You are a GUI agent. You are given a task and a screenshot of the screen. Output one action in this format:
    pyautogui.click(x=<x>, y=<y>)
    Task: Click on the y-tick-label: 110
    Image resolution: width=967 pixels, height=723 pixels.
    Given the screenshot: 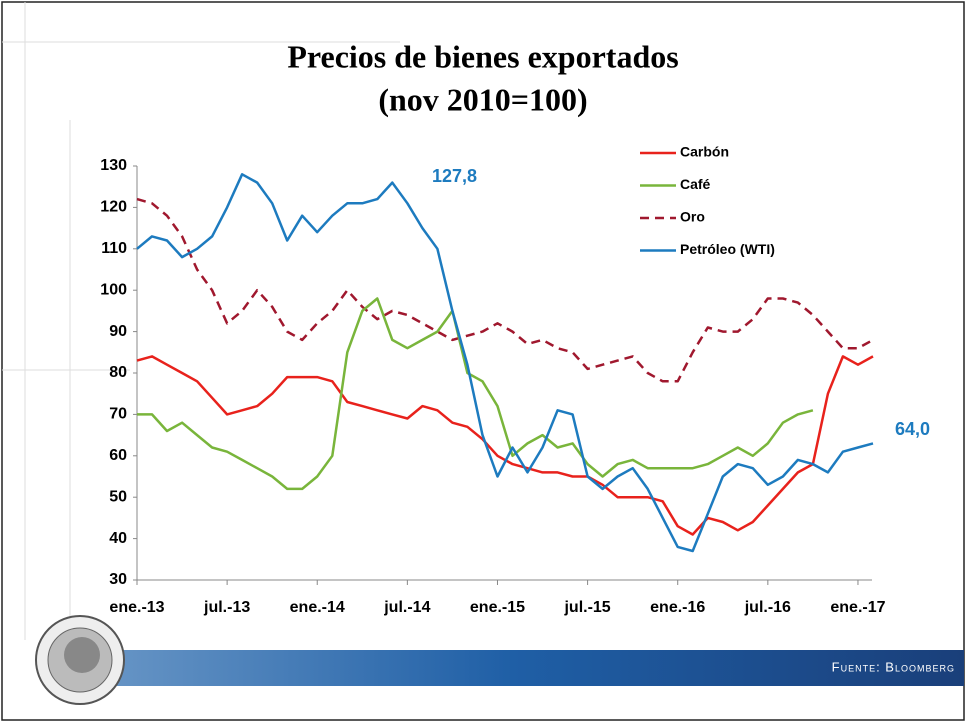 What is the action you would take?
    pyautogui.click(x=114, y=248)
    